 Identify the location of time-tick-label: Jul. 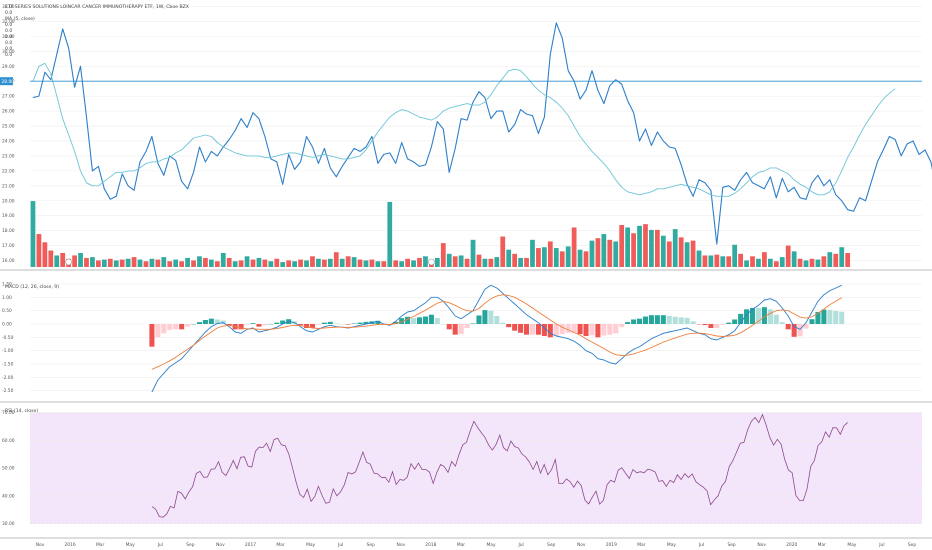
(520, 545).